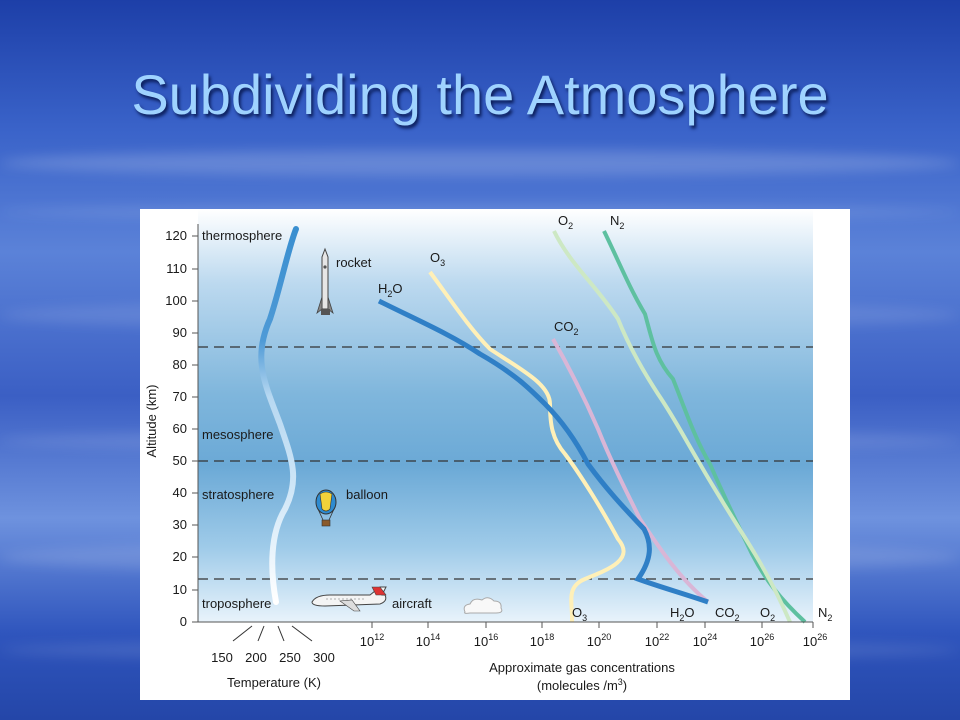  I want to click on alt-tick-110: 110, so click(176, 268).